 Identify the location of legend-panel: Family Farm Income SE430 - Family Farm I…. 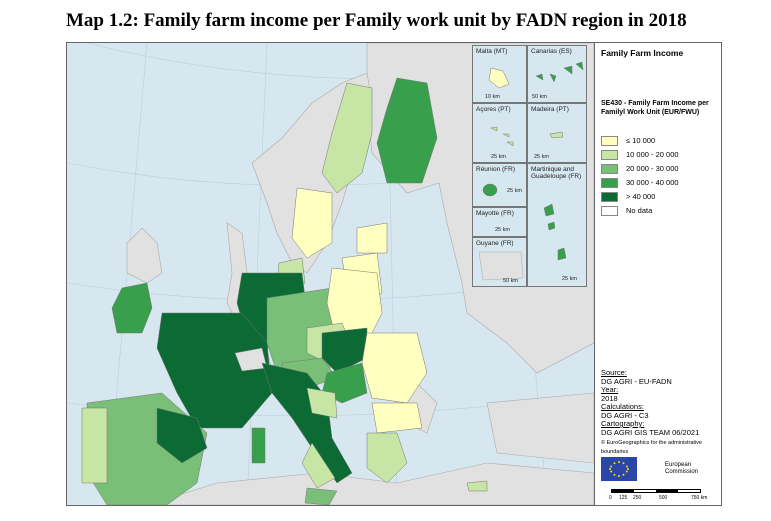
(657, 274).